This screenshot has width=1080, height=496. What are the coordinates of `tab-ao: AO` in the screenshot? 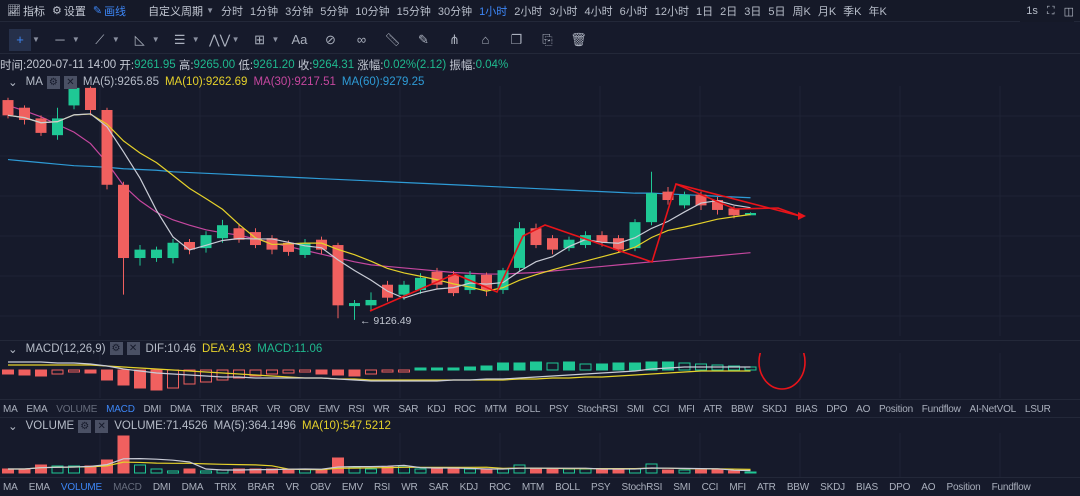 It's located at (863, 409).